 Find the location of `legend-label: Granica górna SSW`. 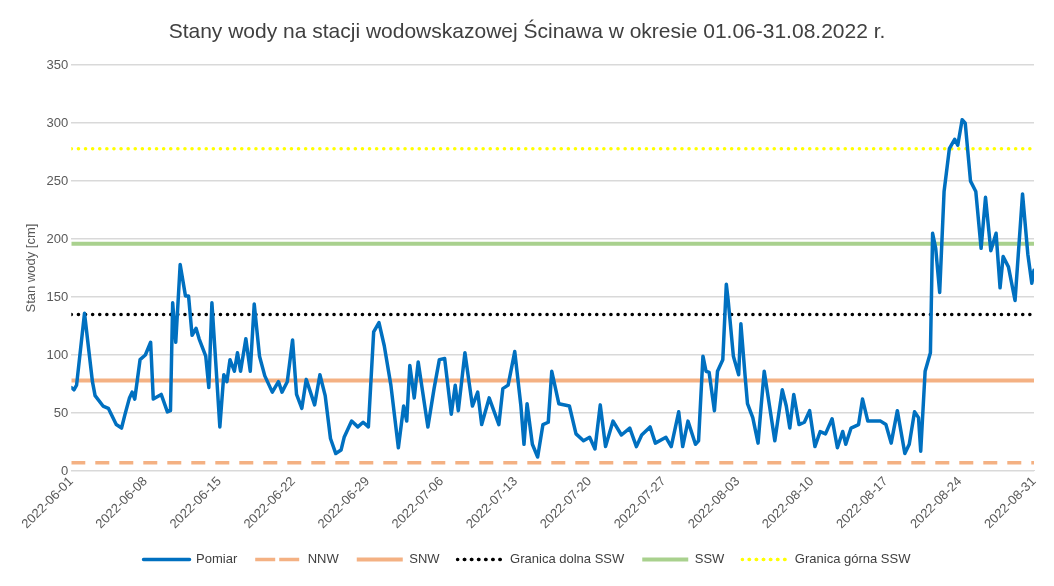

legend-label: Granica górna SSW is located at coordinates (853, 559).